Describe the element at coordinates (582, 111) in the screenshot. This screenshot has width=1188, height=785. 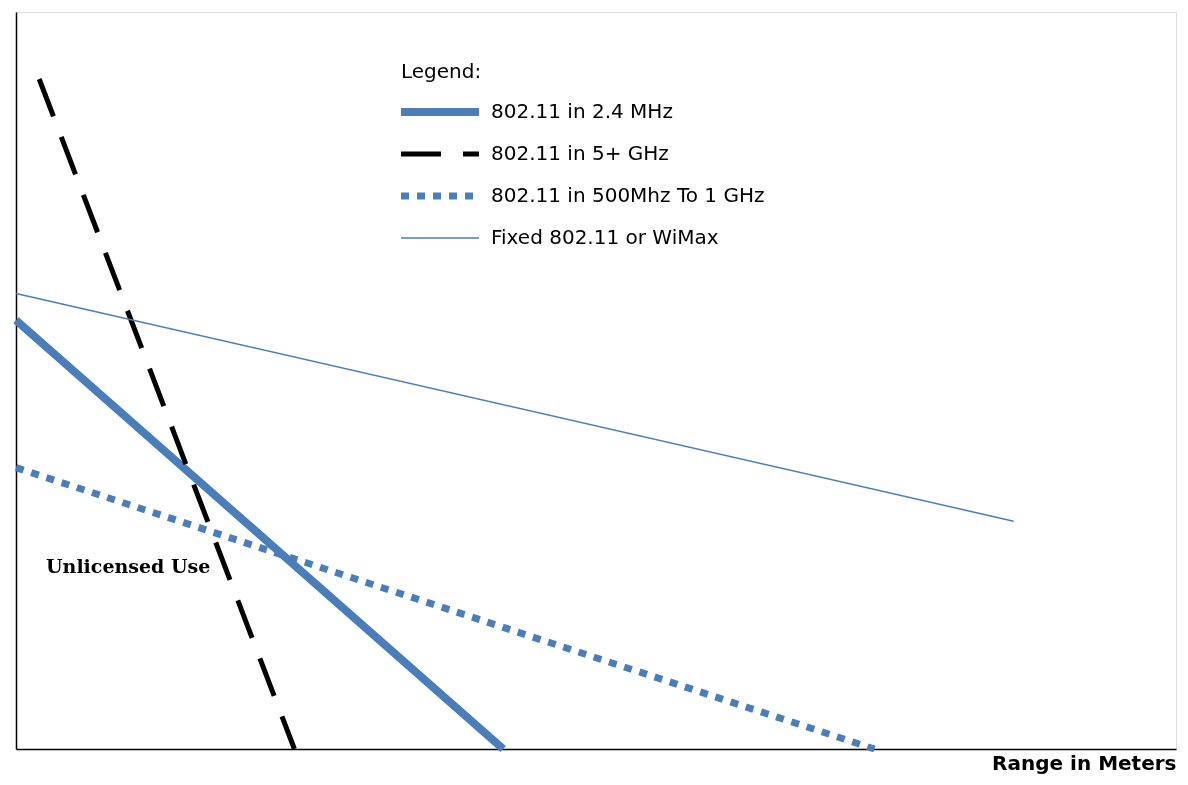
I see `legend-label: 802.11 in 2.4 MHz` at that location.